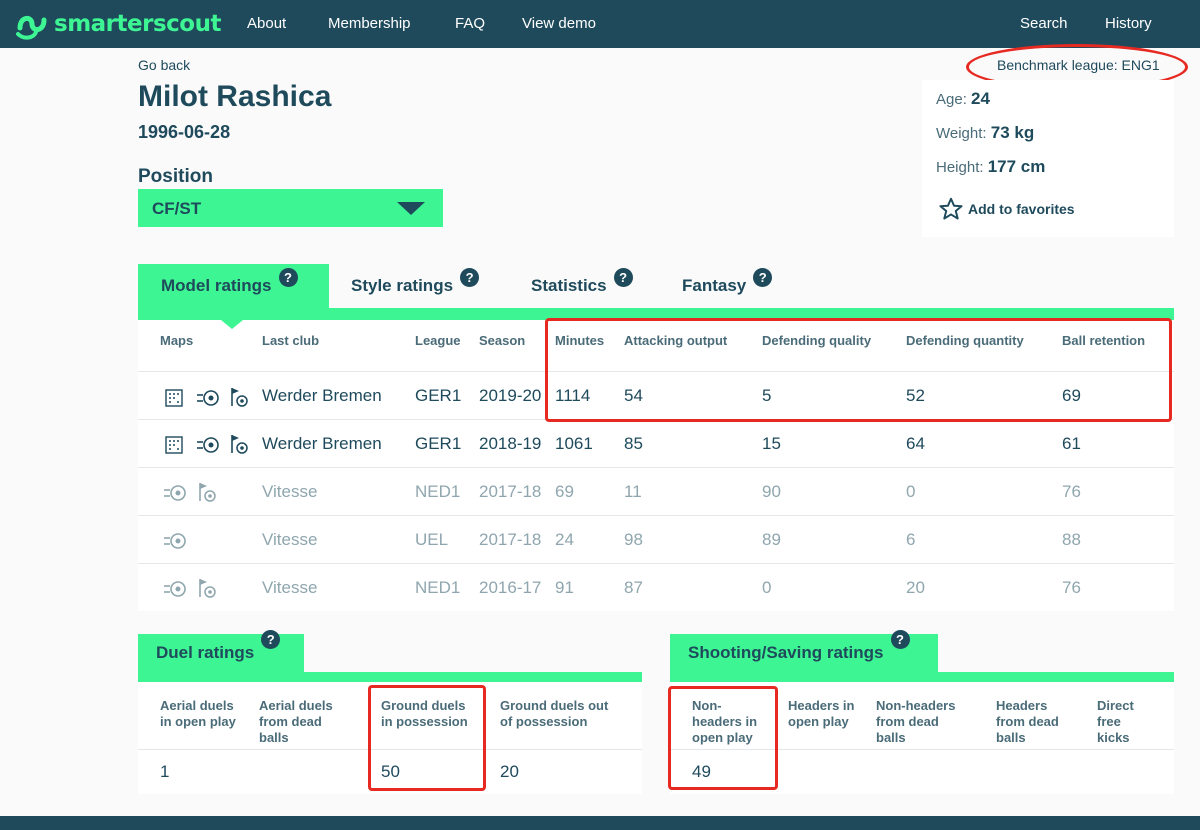  Describe the element at coordinates (951, 99) in the screenshot. I see `age-label: Age:` at that location.